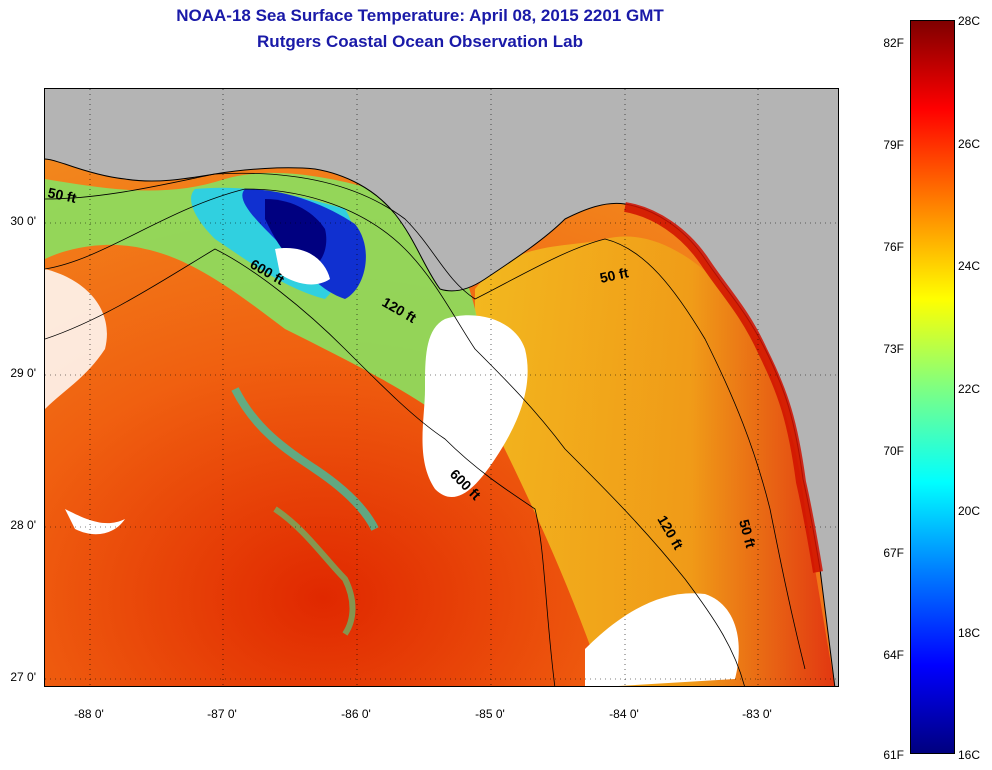 The image size is (992, 770). Describe the element at coordinates (893, 553) in the screenshot. I see `colorbar-fahrenheit-label: 67F` at that location.